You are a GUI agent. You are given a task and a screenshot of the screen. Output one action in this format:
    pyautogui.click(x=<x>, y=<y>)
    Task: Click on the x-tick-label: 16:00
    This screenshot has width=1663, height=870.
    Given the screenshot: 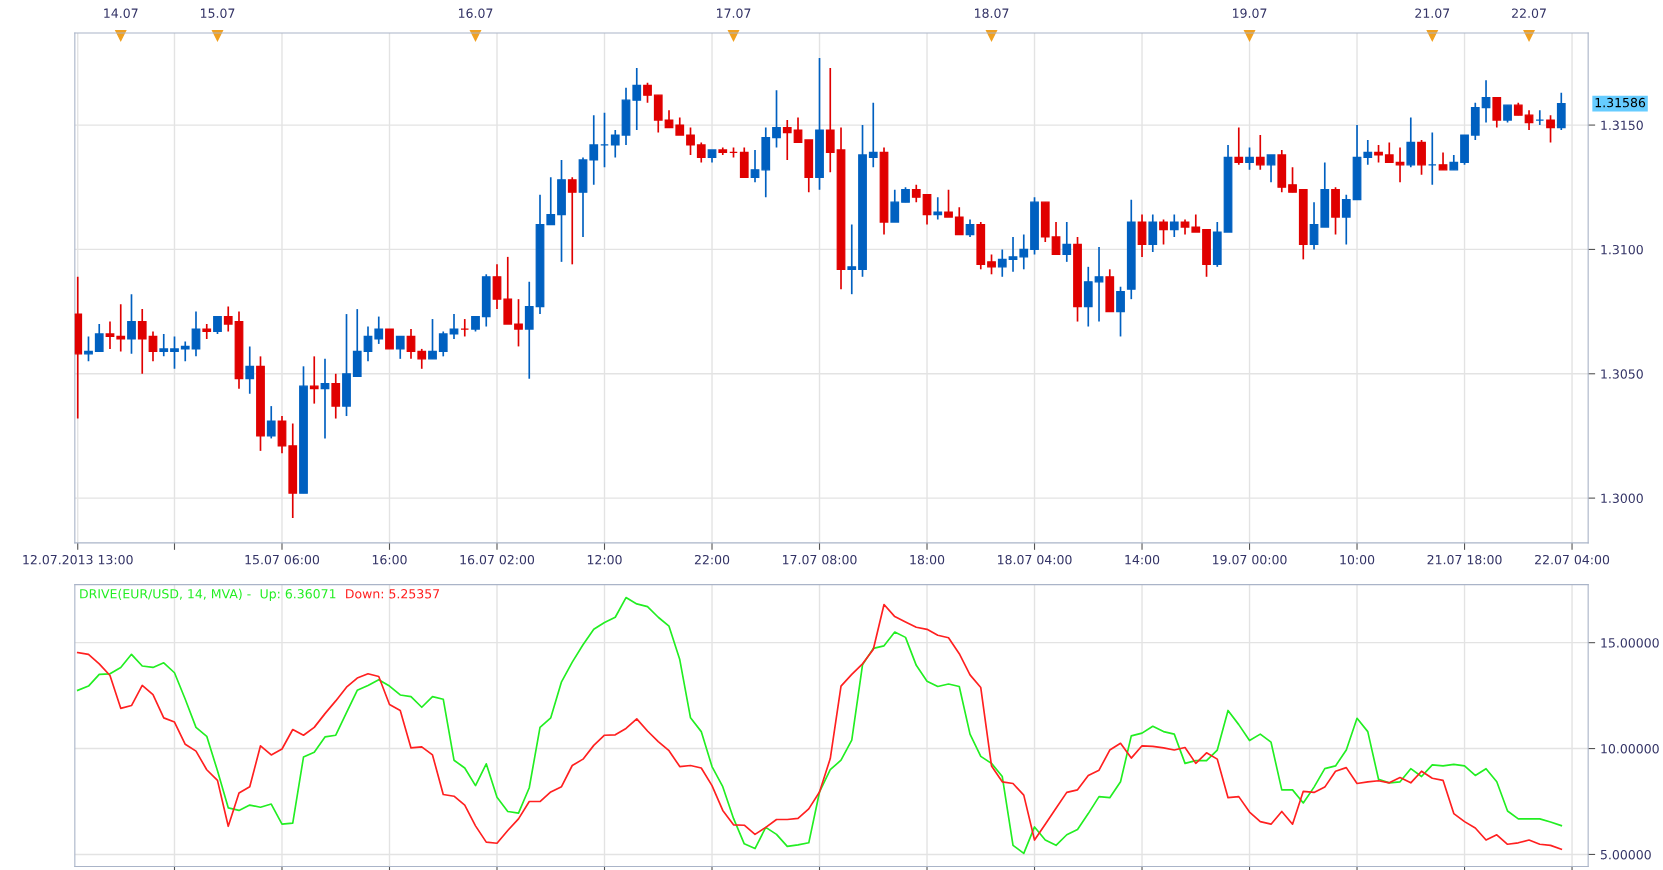 What is the action you would take?
    pyautogui.click(x=389, y=559)
    